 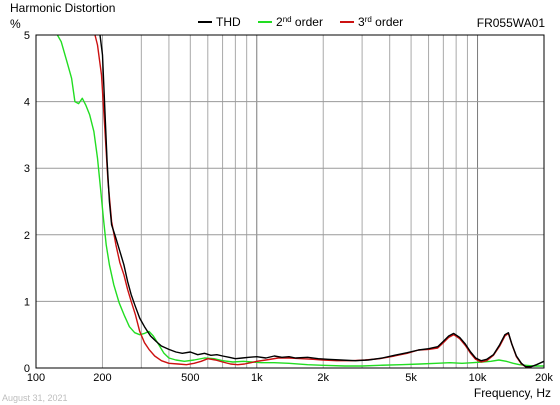 I want to click on x-tick-label: 10k, so click(x=478, y=378).